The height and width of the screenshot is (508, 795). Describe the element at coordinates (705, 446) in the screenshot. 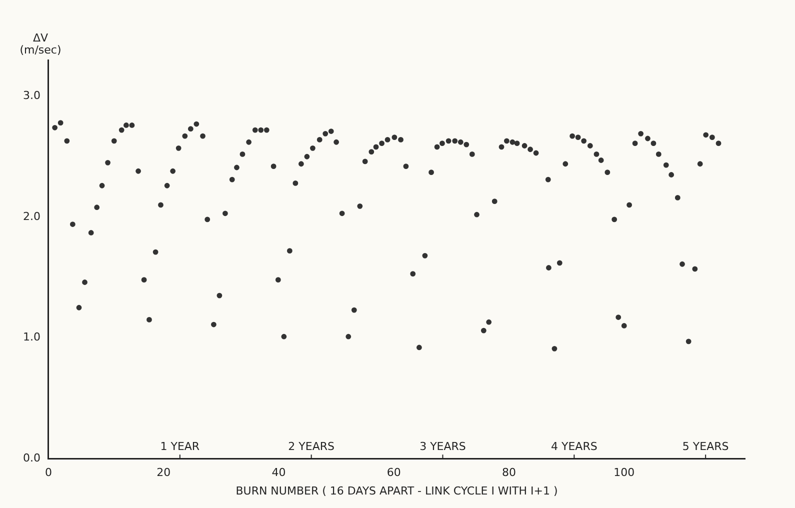

I see `x2-tick-label: 5 YEARS` at that location.